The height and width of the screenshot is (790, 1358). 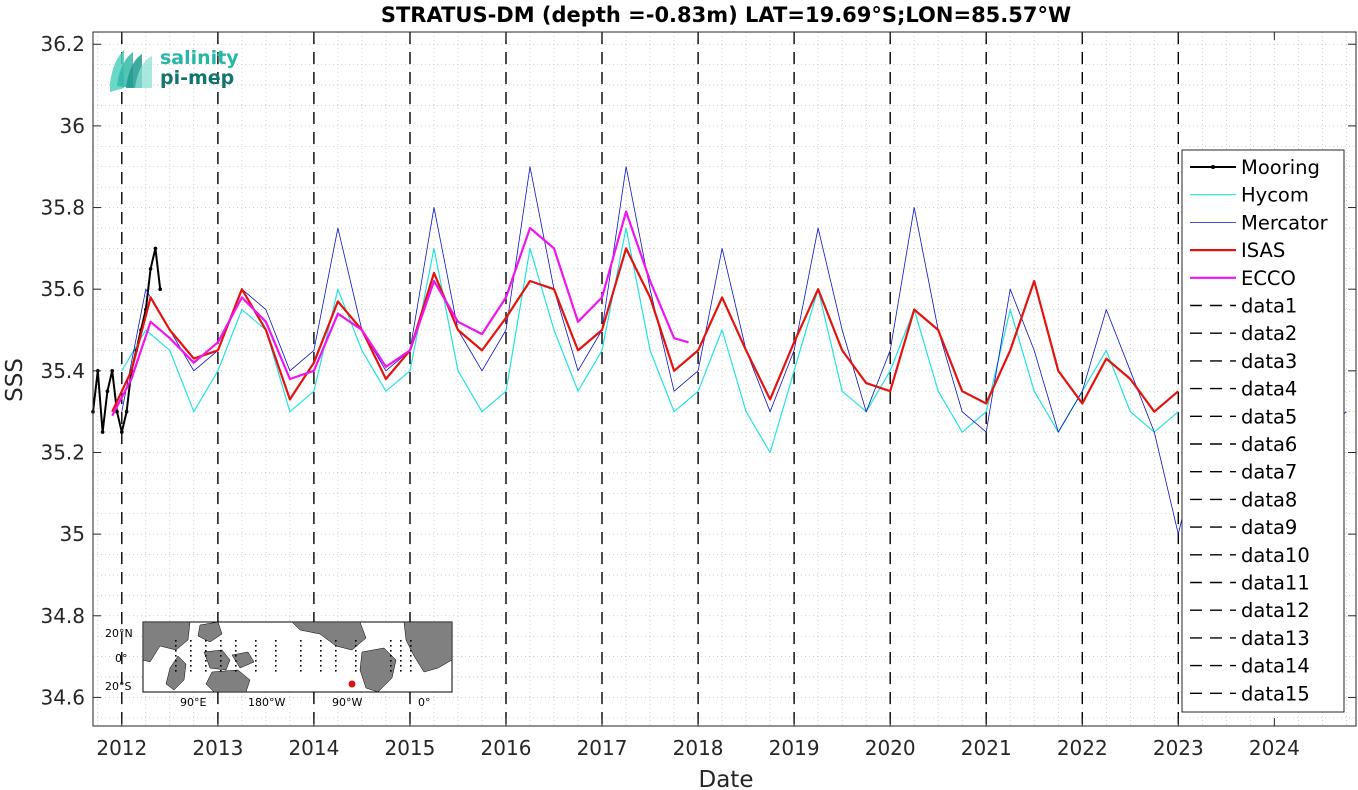 What do you see at coordinates (1285, 222) in the screenshot?
I see `legend-label: Mercator` at bounding box center [1285, 222].